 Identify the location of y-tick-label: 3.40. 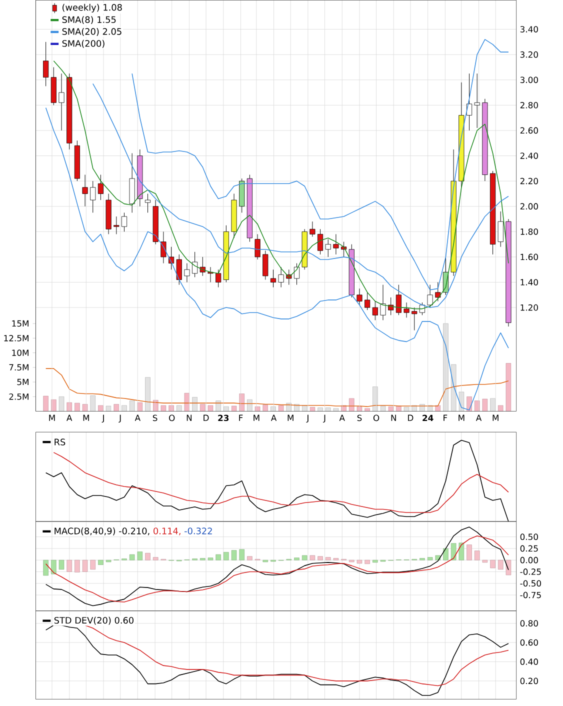
(529, 29).